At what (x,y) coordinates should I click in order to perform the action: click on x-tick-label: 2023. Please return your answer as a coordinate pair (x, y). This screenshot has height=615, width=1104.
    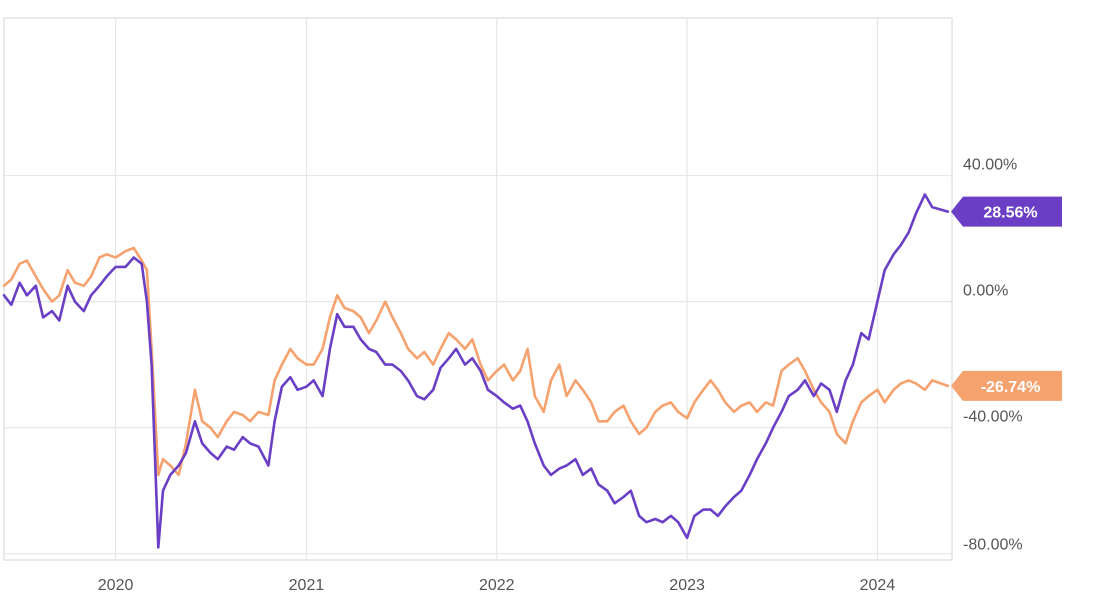
    Looking at the image, I should click on (687, 585).